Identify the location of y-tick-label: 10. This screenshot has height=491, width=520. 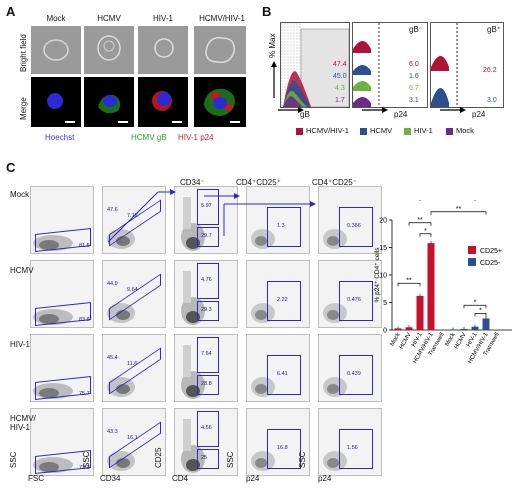
(383, 276).